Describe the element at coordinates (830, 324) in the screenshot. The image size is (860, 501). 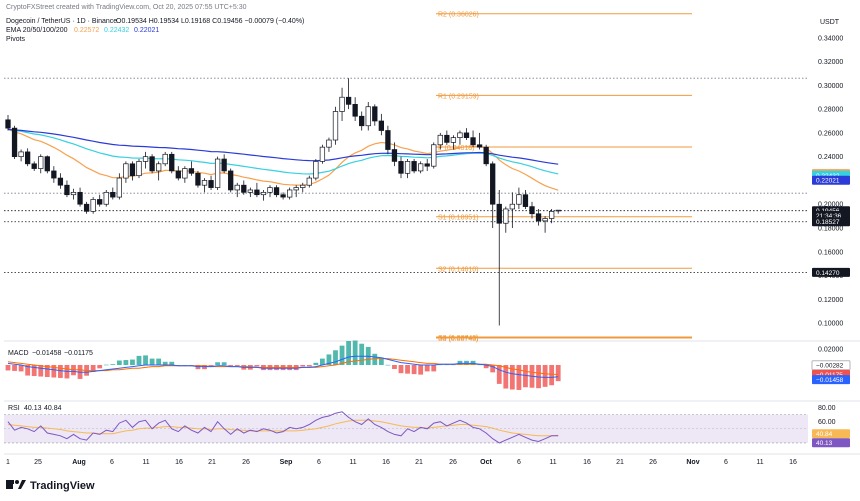
I see `price-tick-label: 0.10000` at that location.